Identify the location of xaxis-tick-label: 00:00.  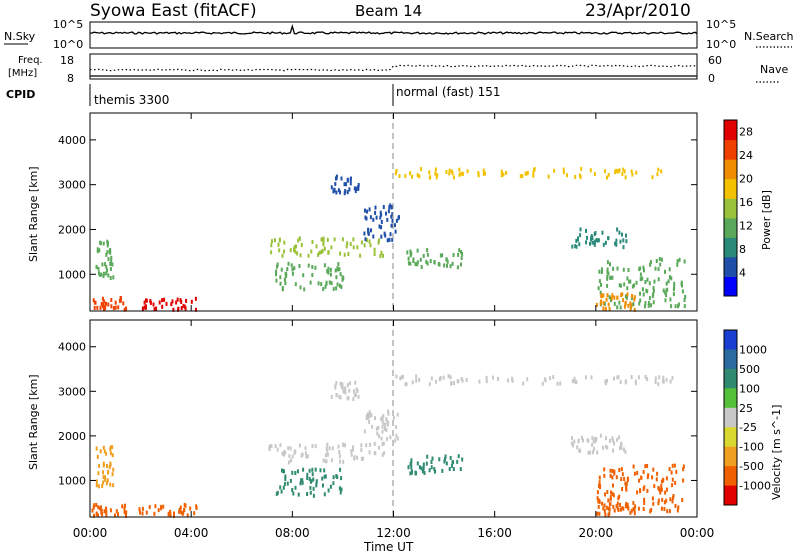
(697, 533).